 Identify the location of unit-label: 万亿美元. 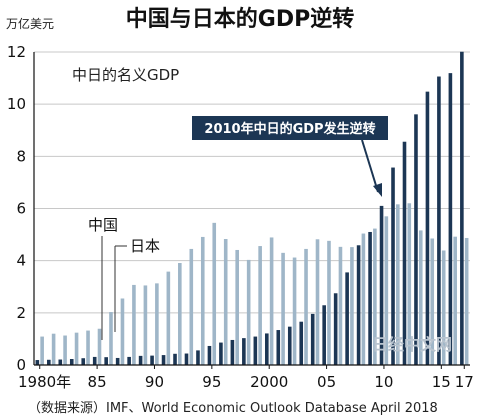
(30, 23).